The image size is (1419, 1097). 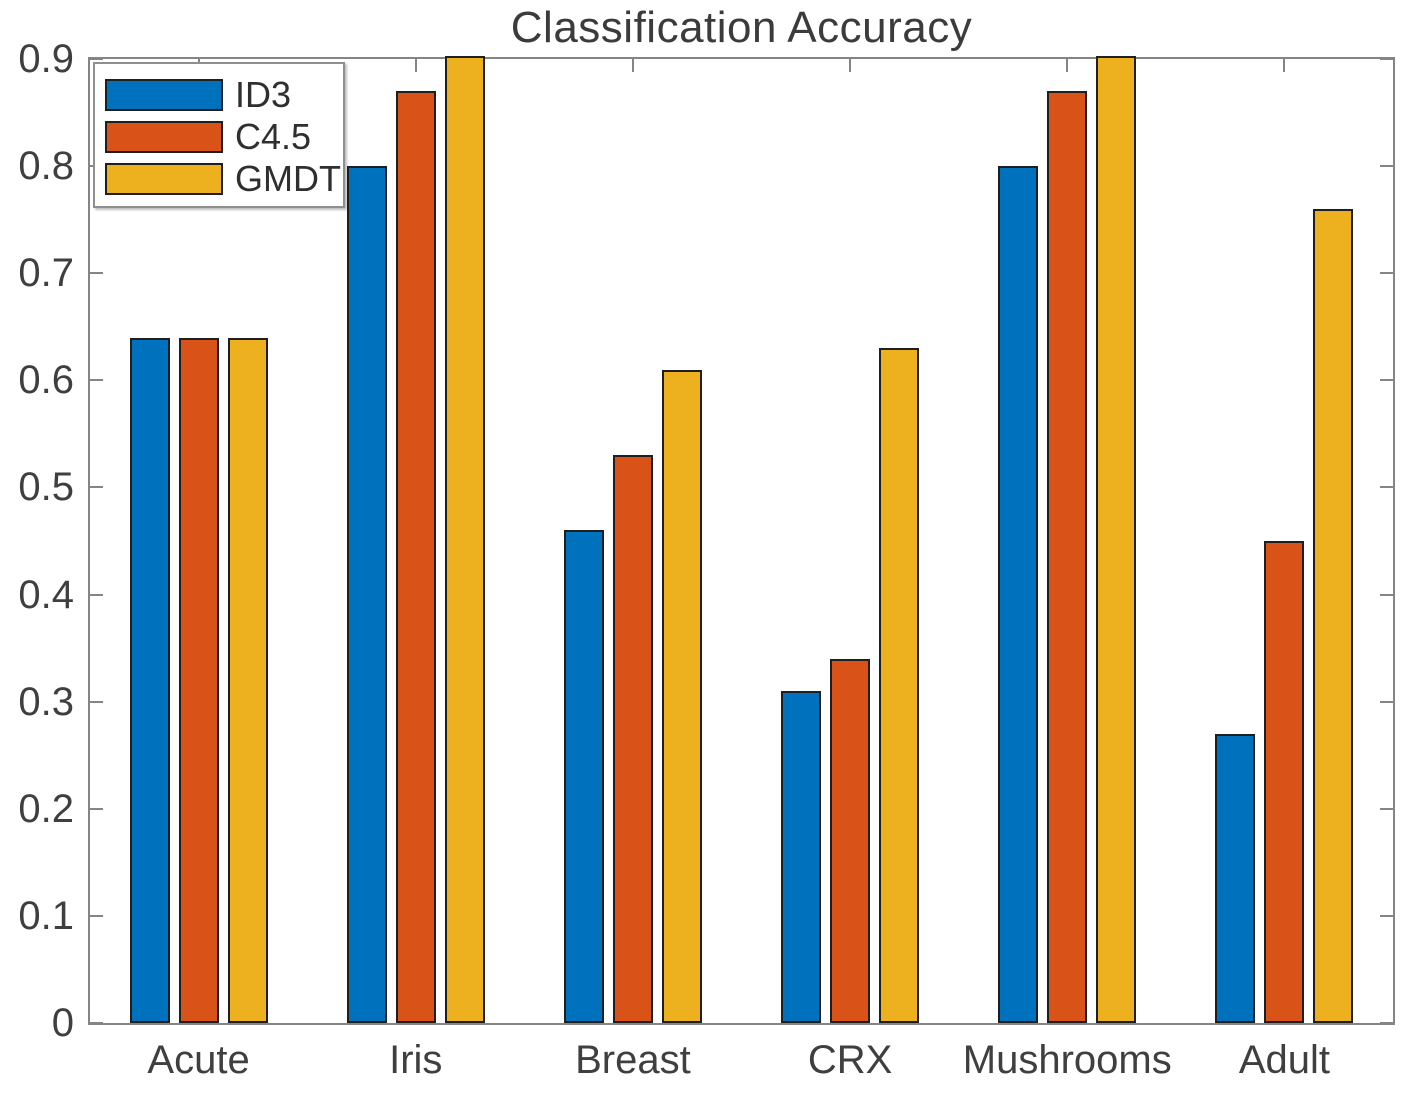 I want to click on chart-title: Classification Accuracy, so click(x=741, y=27).